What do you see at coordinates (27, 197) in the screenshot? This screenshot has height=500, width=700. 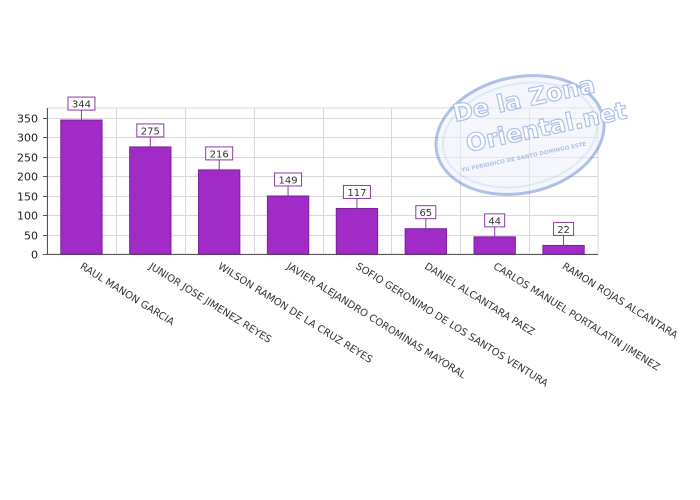 I see `y-tick-label: 150` at bounding box center [27, 197].